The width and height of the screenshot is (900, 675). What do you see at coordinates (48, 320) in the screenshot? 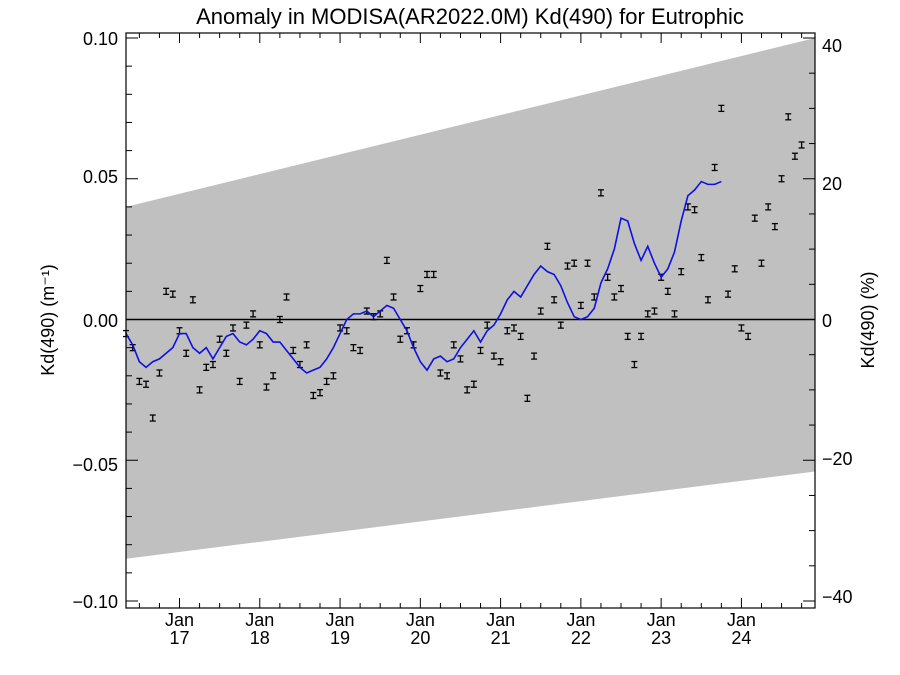
I see `left-axis-title: Kd(490) (m⁻¹)` at bounding box center [48, 320].